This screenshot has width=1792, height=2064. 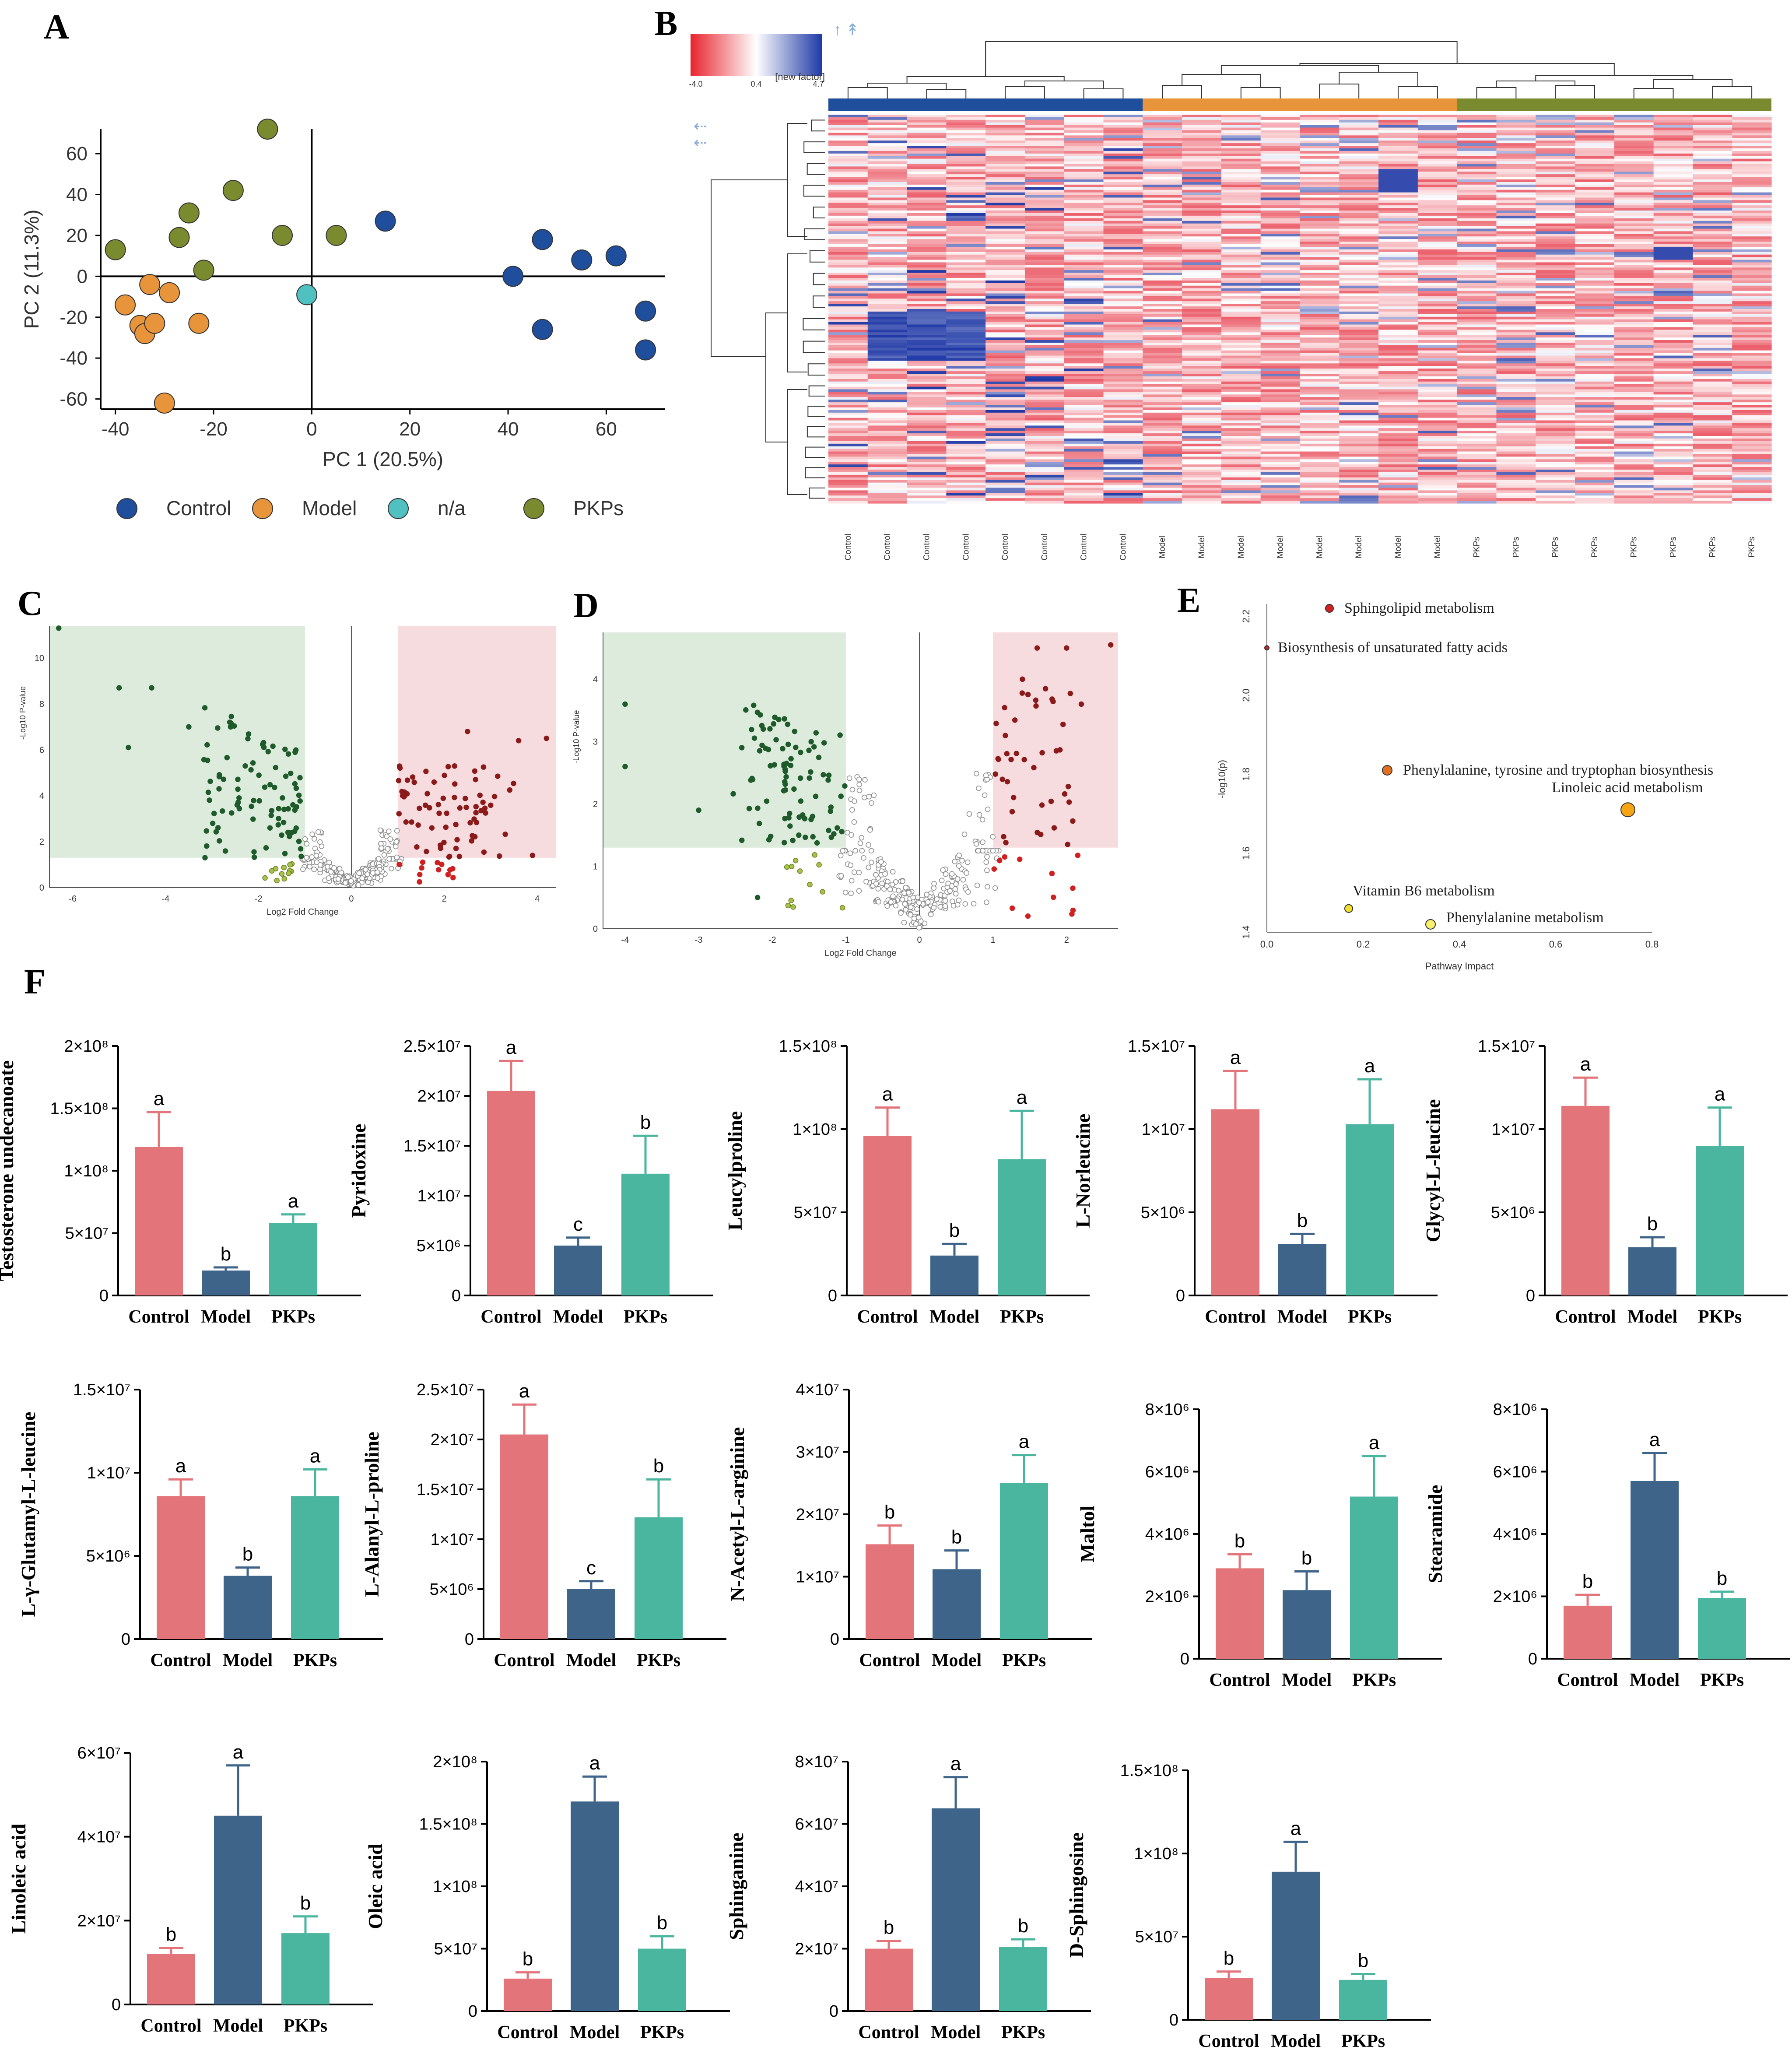 I want to click on y-tick-label: 4, so click(x=41, y=796).